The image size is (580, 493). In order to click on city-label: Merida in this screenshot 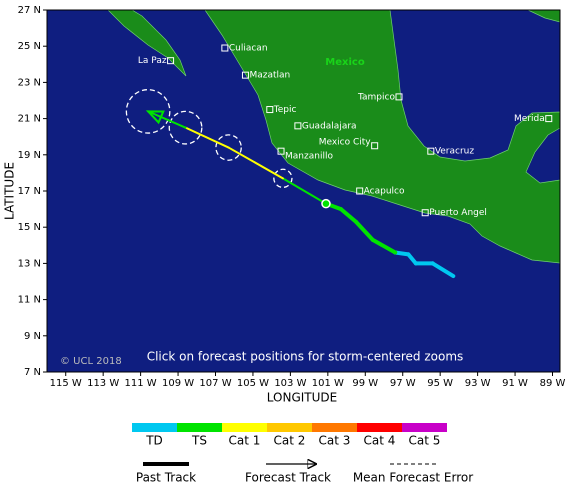, I will do `click(529, 119)`.